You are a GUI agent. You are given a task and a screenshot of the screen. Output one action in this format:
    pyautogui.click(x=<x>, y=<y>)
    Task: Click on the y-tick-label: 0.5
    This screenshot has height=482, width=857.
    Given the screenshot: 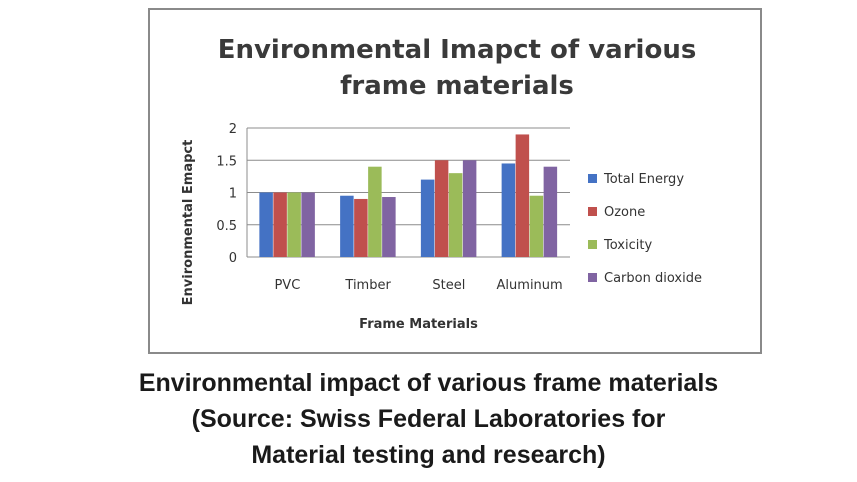 What is the action you would take?
    pyautogui.click(x=226, y=226)
    